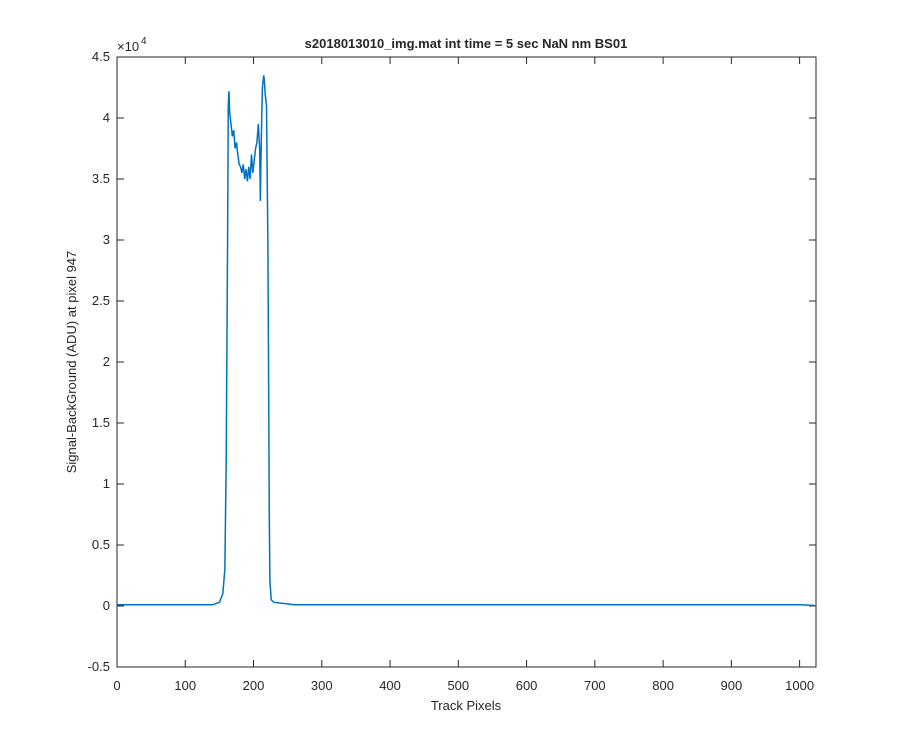  What do you see at coordinates (799, 685) in the screenshot?
I see `x-tick-label: 1000` at bounding box center [799, 685].